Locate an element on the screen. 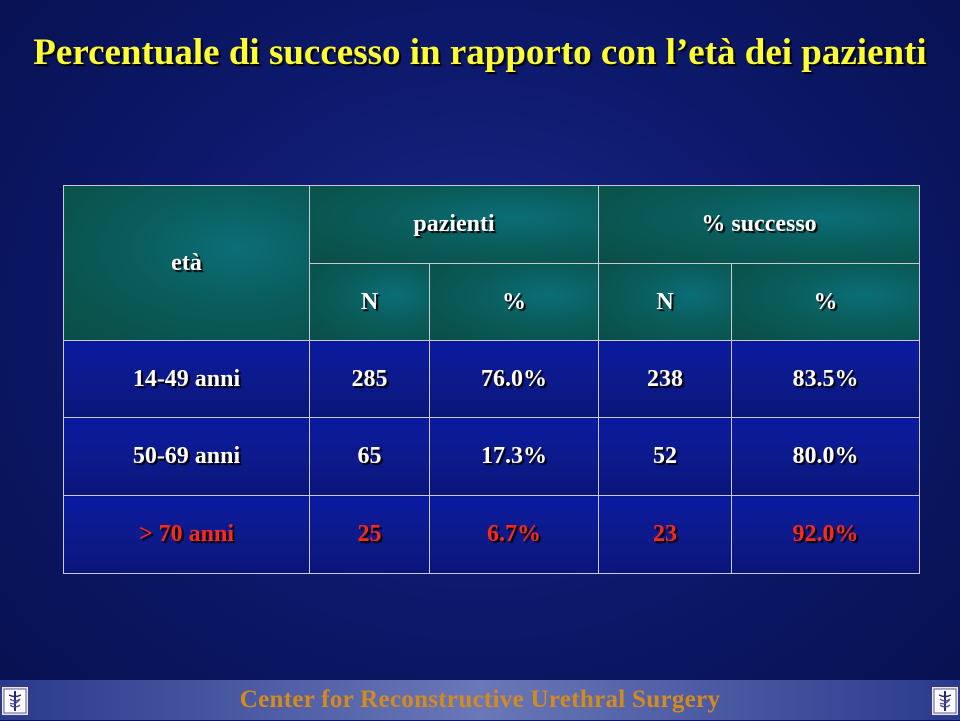 The width and height of the screenshot is (960, 721). row-patients-n: 25 is located at coordinates (369, 534).